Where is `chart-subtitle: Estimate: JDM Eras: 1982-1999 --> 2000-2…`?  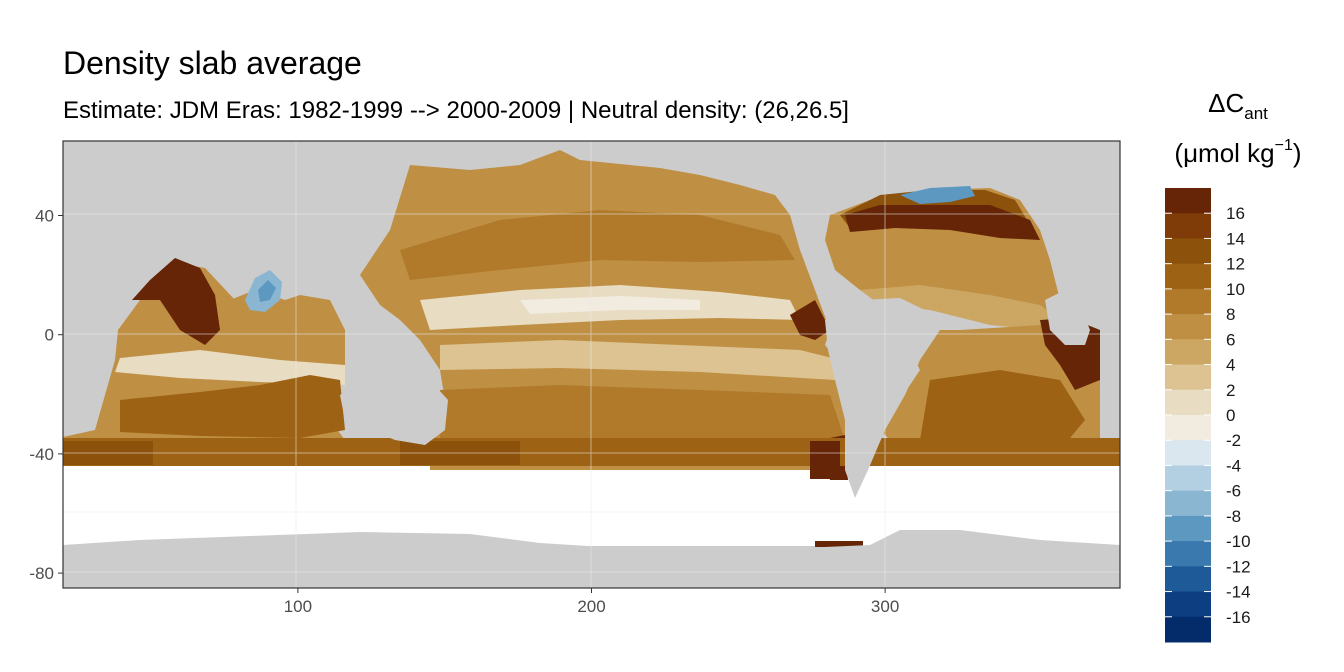
chart-subtitle: Estimate: JDM Eras: 1982-1999 --> 2000-2… is located at coordinates (456, 110).